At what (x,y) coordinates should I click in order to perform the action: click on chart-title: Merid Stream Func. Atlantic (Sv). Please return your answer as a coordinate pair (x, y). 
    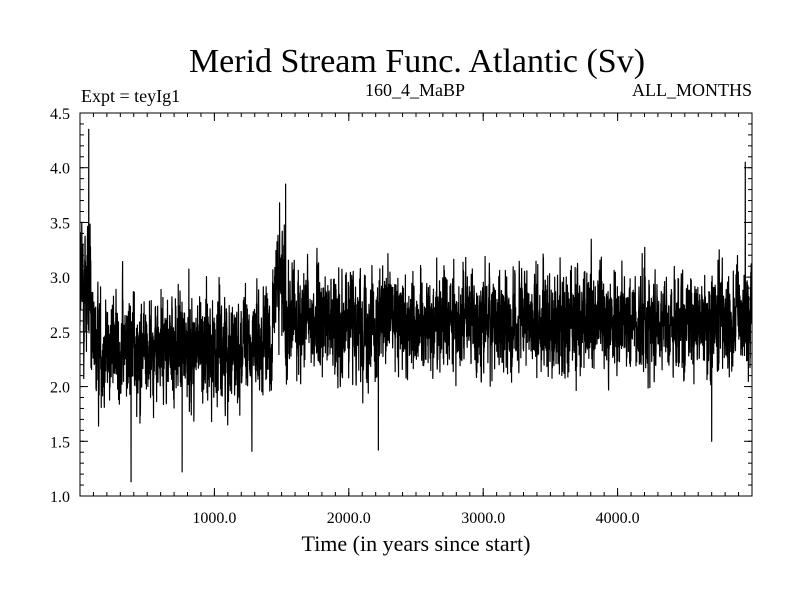
    Looking at the image, I should click on (417, 61).